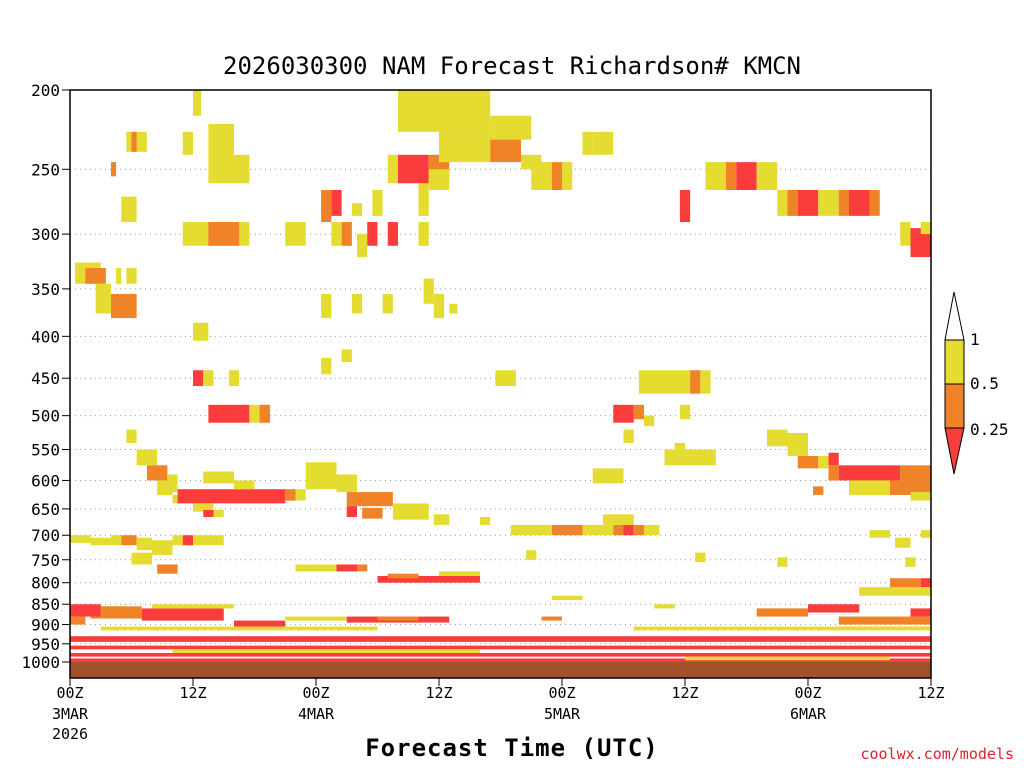 This screenshot has width=1024, height=768. Describe the element at coordinates (45, 560) in the screenshot. I see `ytick-label-750: 750` at that location.